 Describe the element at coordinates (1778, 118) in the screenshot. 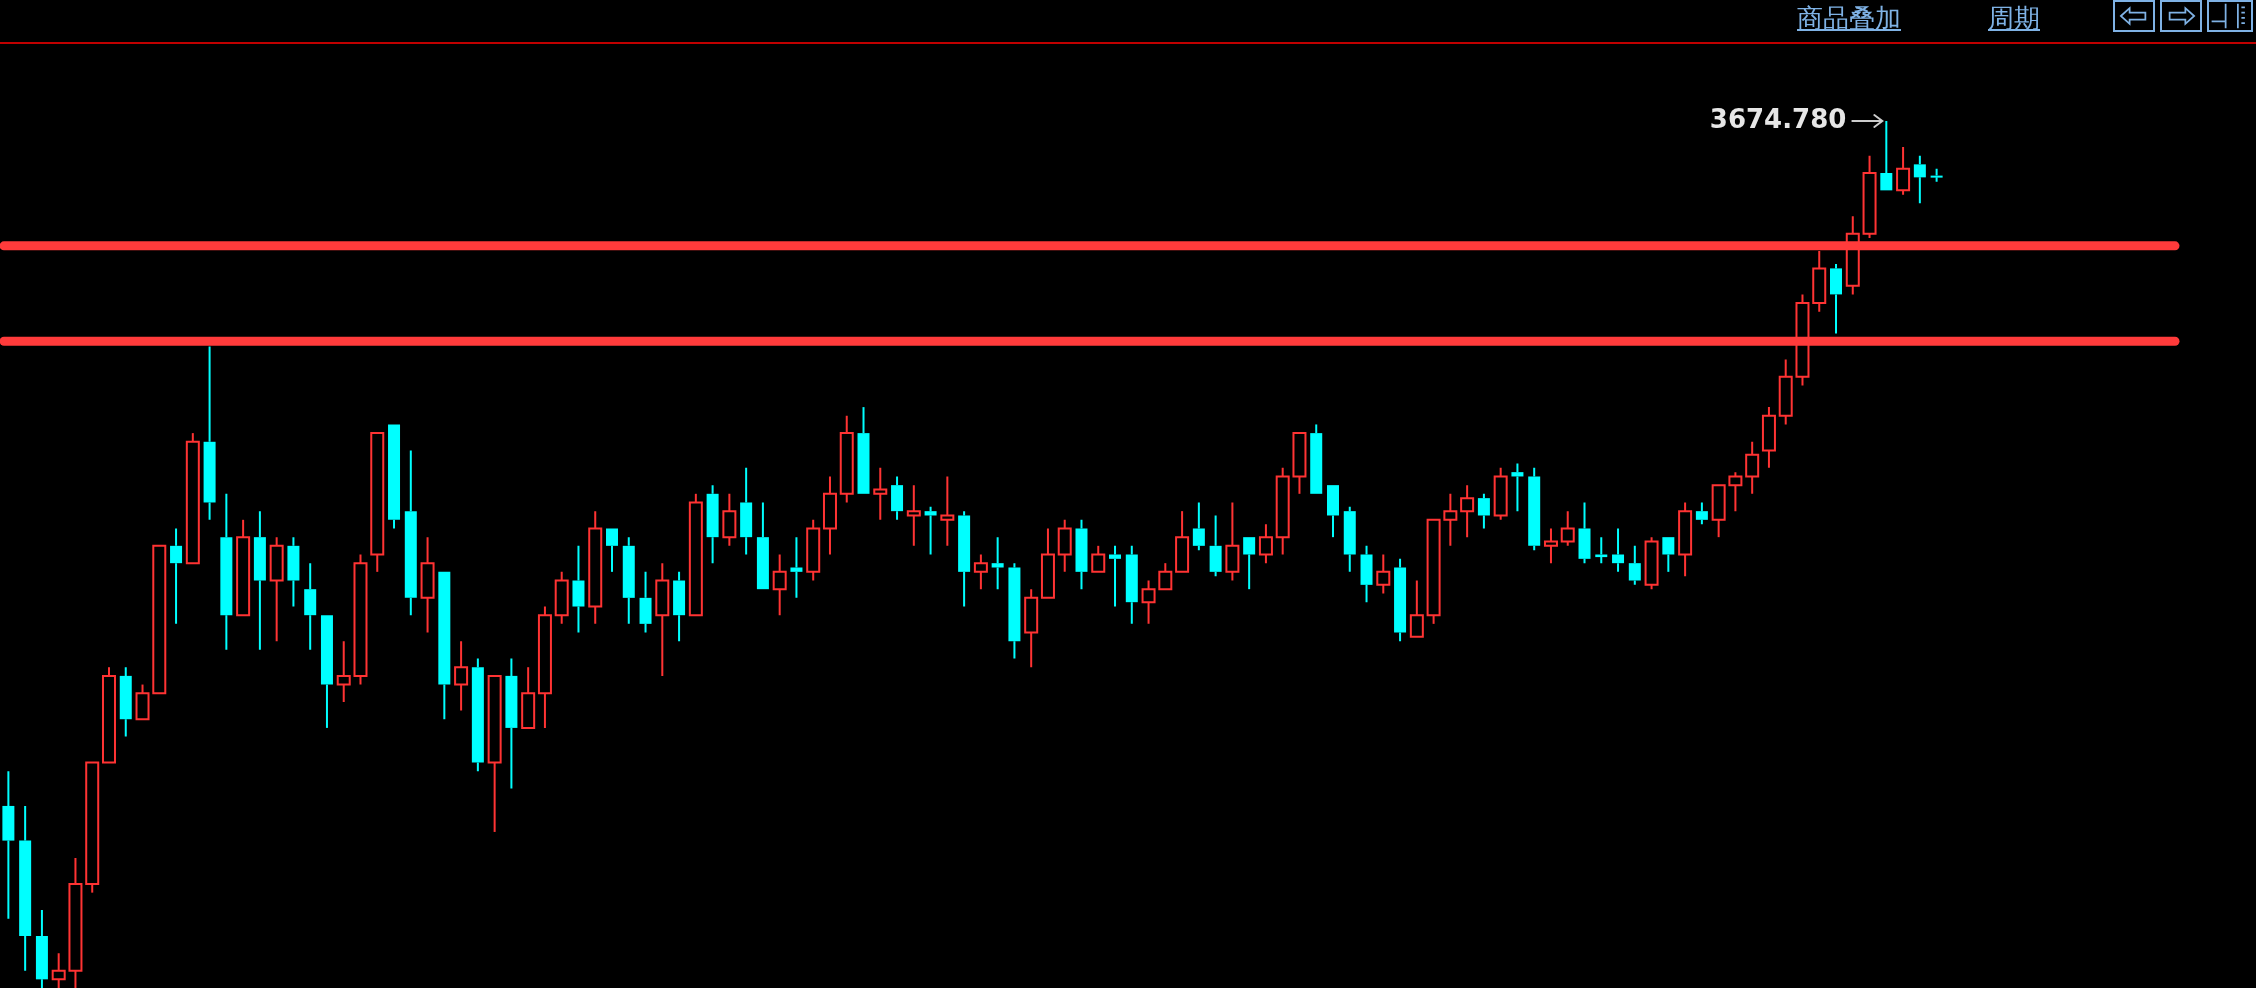

I see `annotation: 3674.780` at that location.